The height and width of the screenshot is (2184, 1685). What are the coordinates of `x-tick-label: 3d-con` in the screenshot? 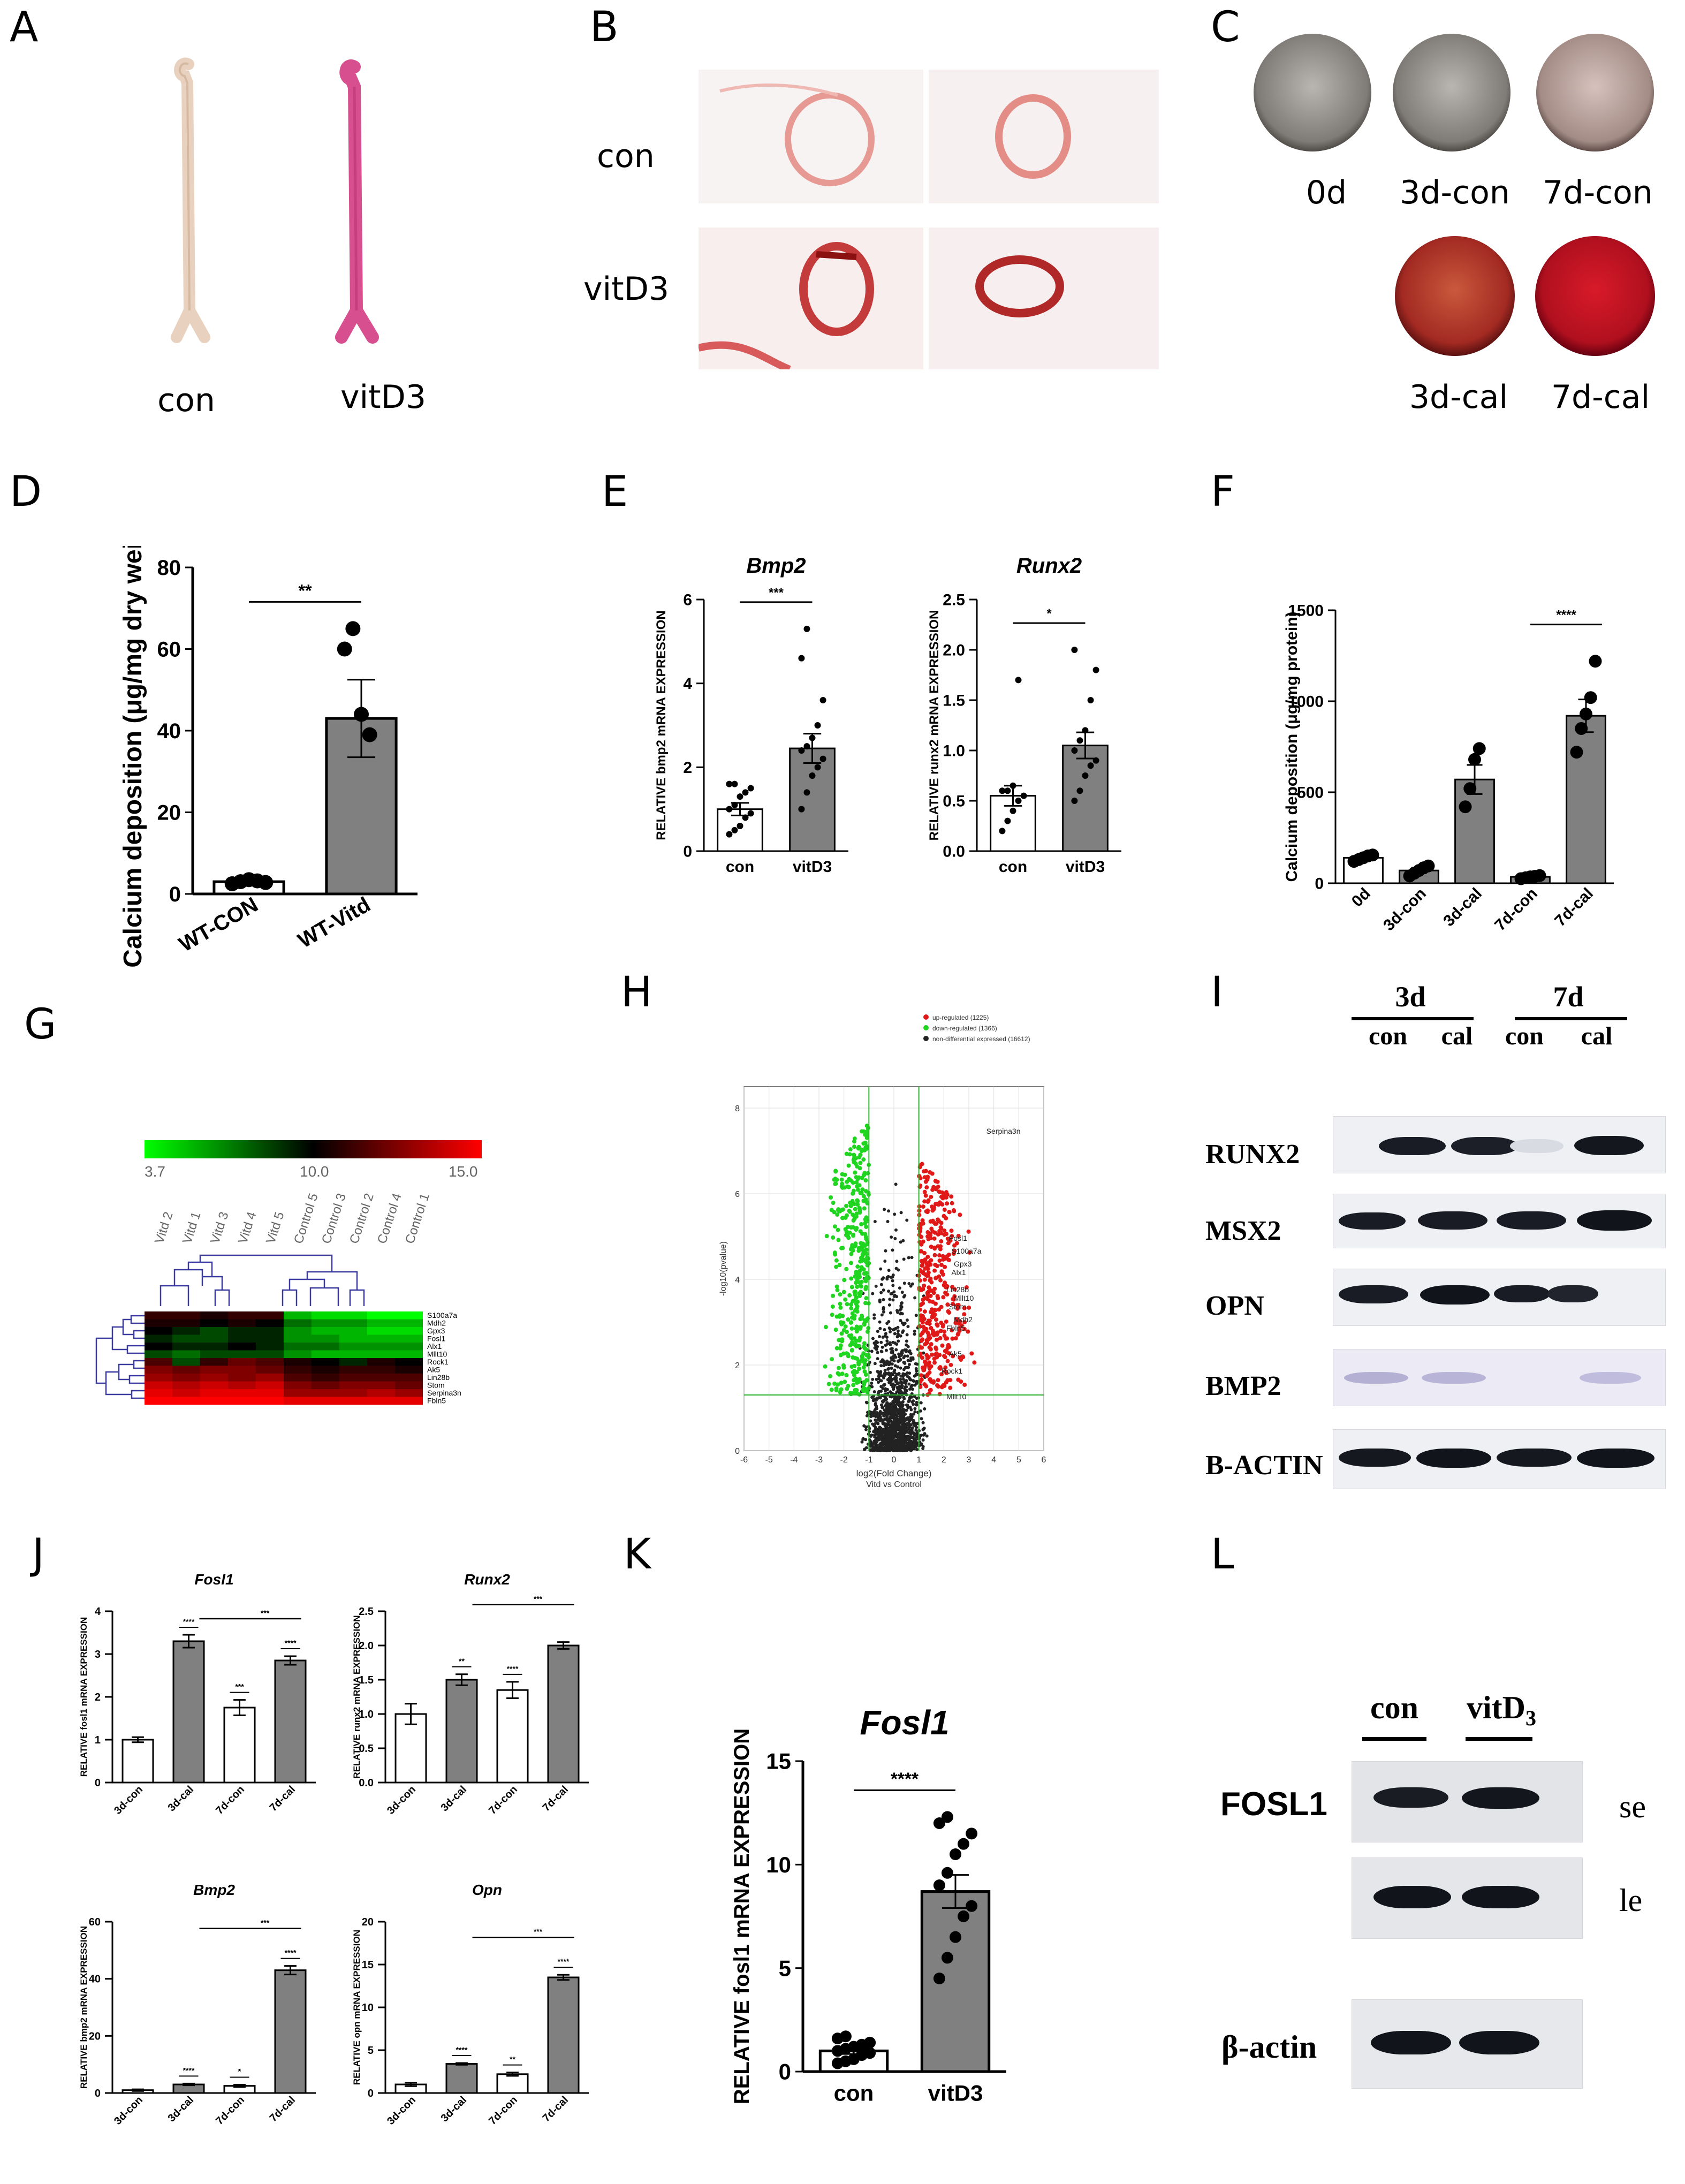 It's located at (128, 1800).